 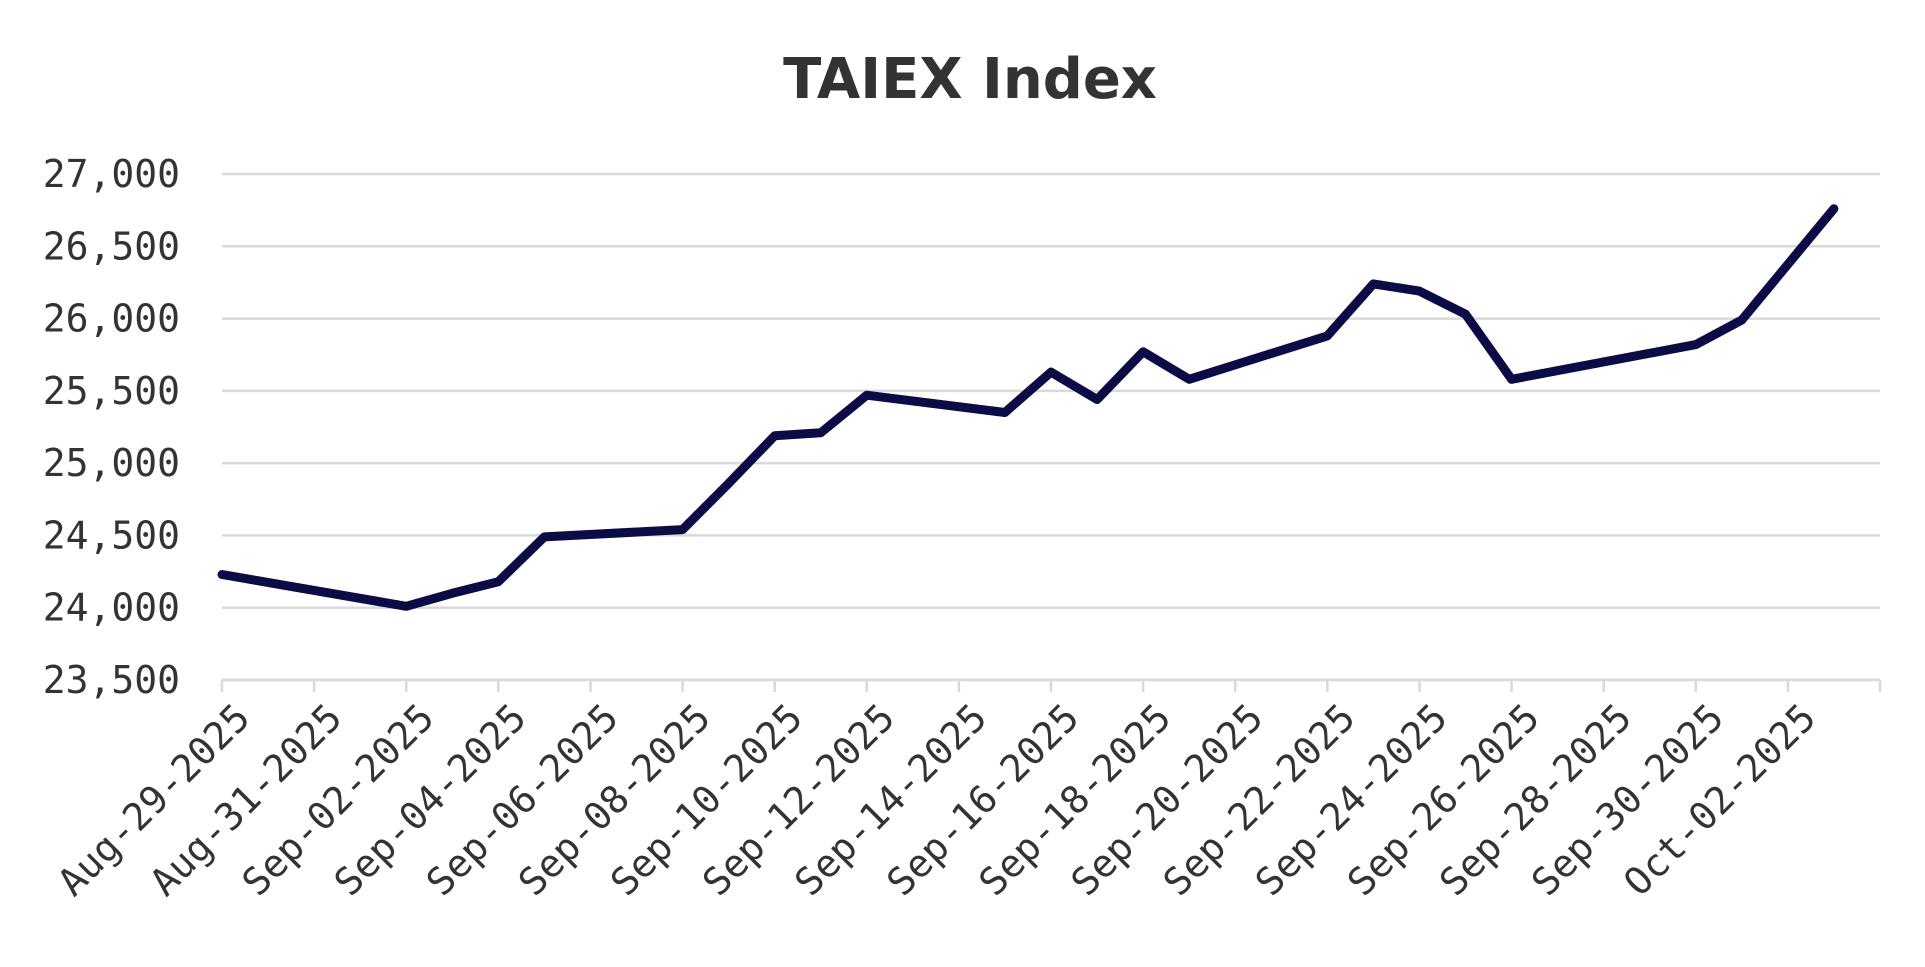 What do you see at coordinates (1051, 685) in the screenshot?
I see `x-axis` at bounding box center [1051, 685].